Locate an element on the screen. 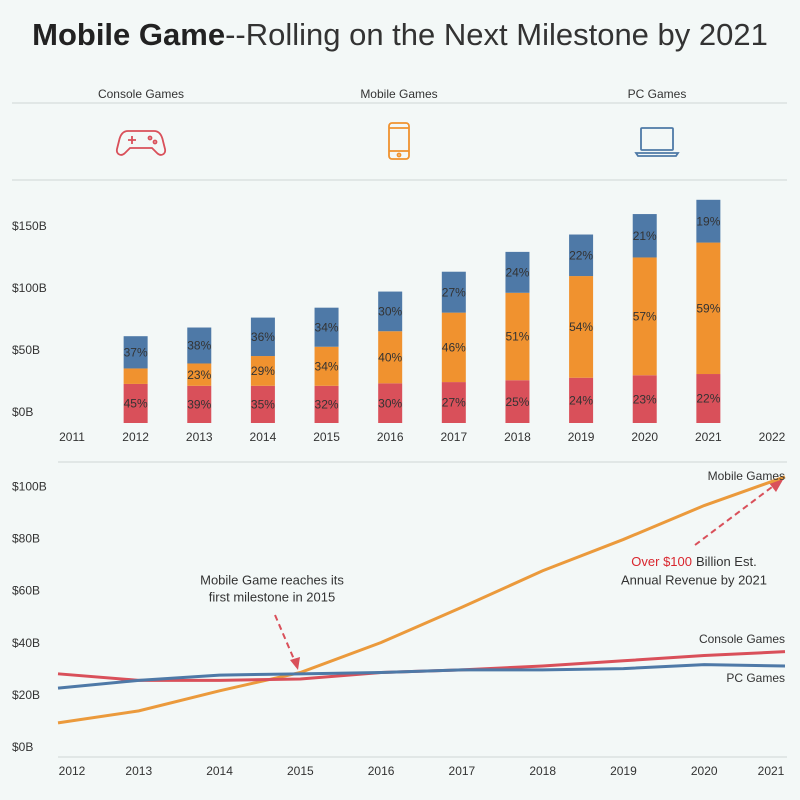  value-label: 29% is located at coordinates (263, 371).